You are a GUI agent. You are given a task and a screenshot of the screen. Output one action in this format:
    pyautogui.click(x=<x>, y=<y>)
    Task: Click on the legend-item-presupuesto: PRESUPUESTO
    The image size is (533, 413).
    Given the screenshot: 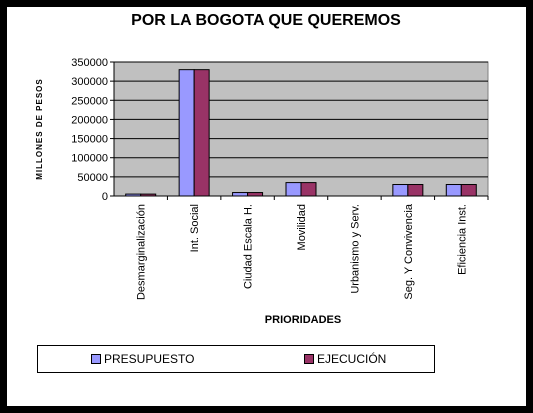 What is the action you would take?
    pyautogui.click(x=142, y=359)
    